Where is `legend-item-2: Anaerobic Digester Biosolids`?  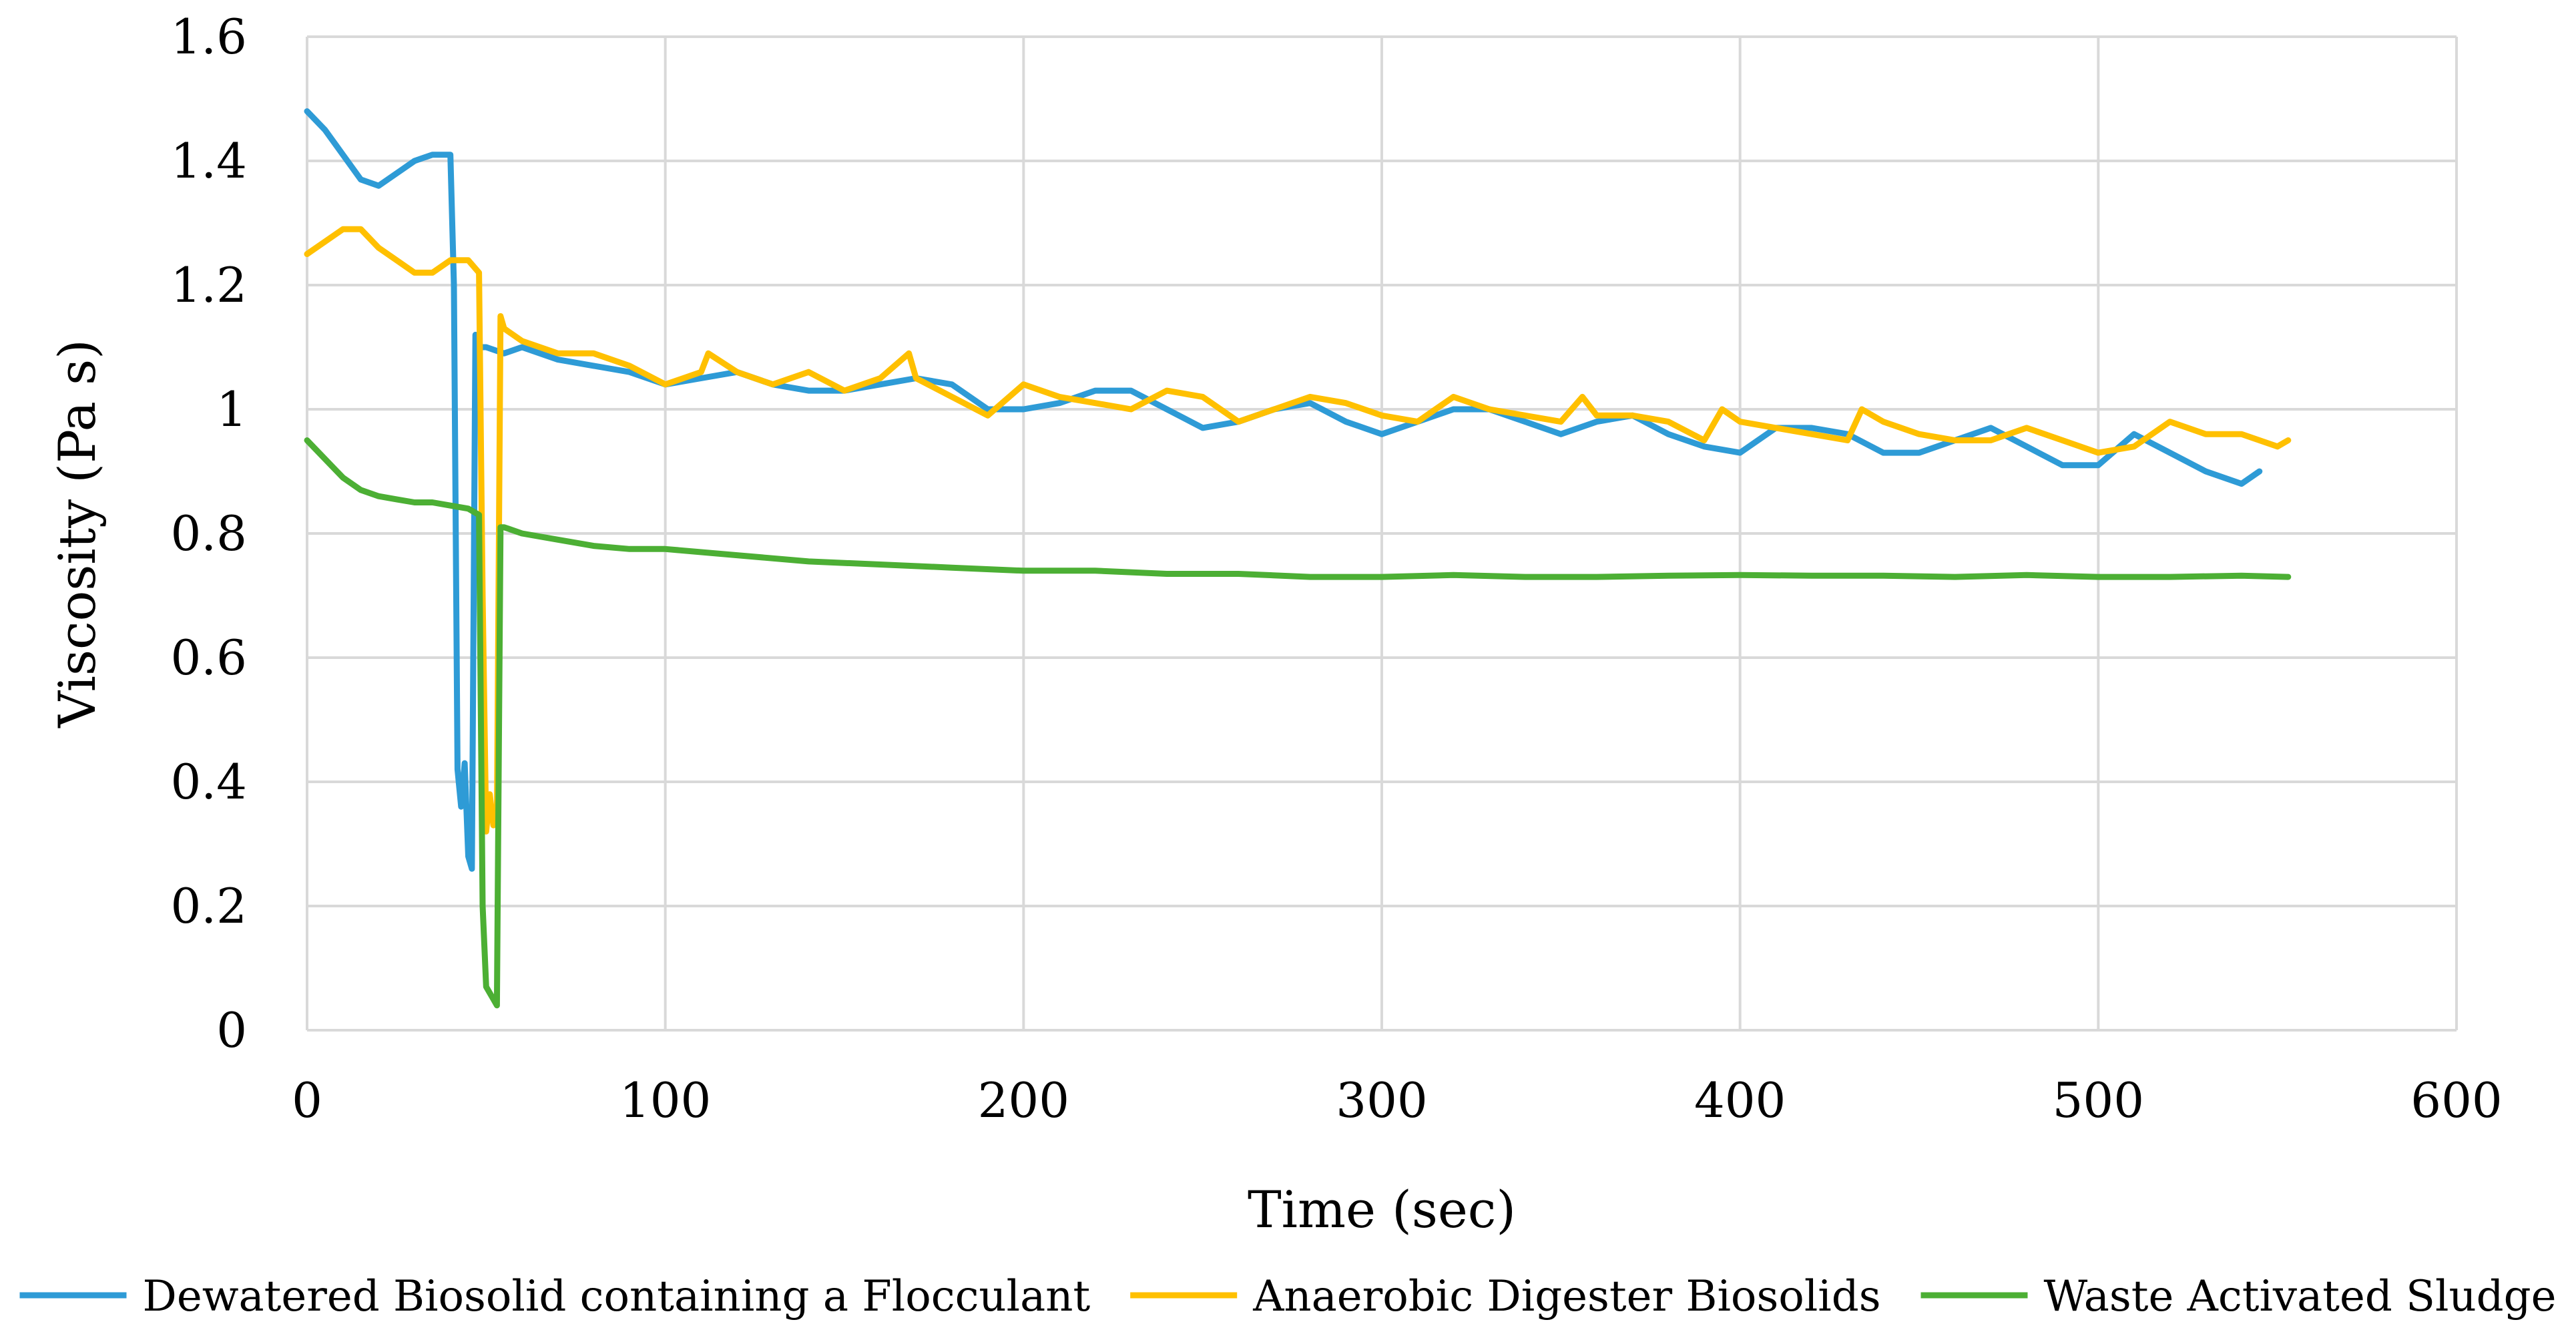 legend-item-2: Anaerobic Digester Biosolids is located at coordinates (1505, 1297).